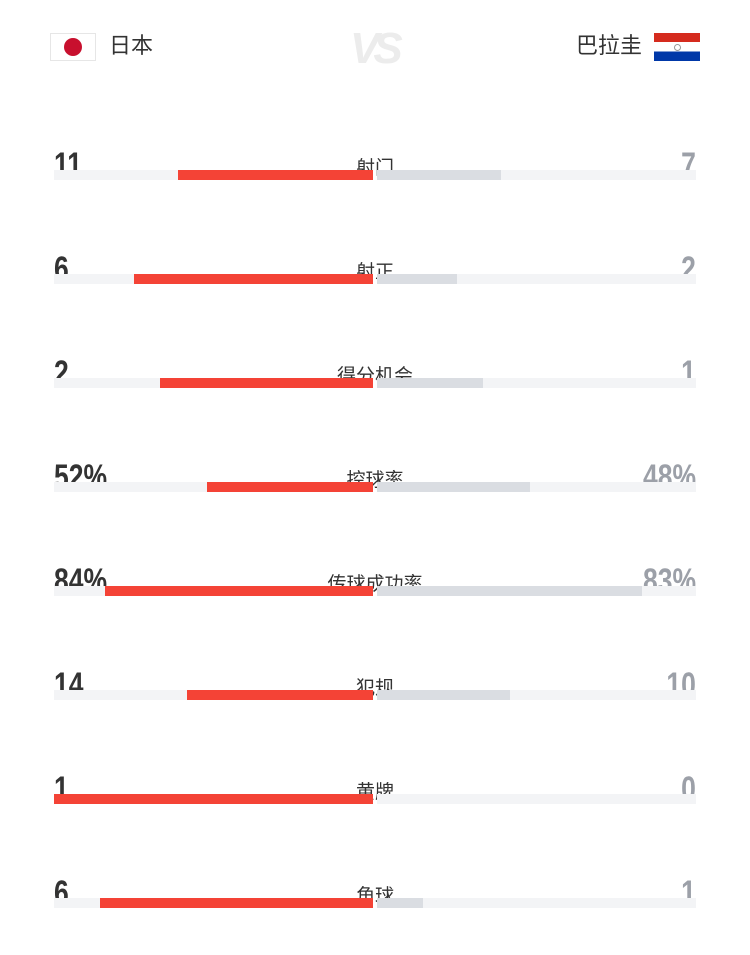 The height and width of the screenshot is (955, 750). I want to click on match-header: 日本 VS 巴拉圭, so click(375, 50).